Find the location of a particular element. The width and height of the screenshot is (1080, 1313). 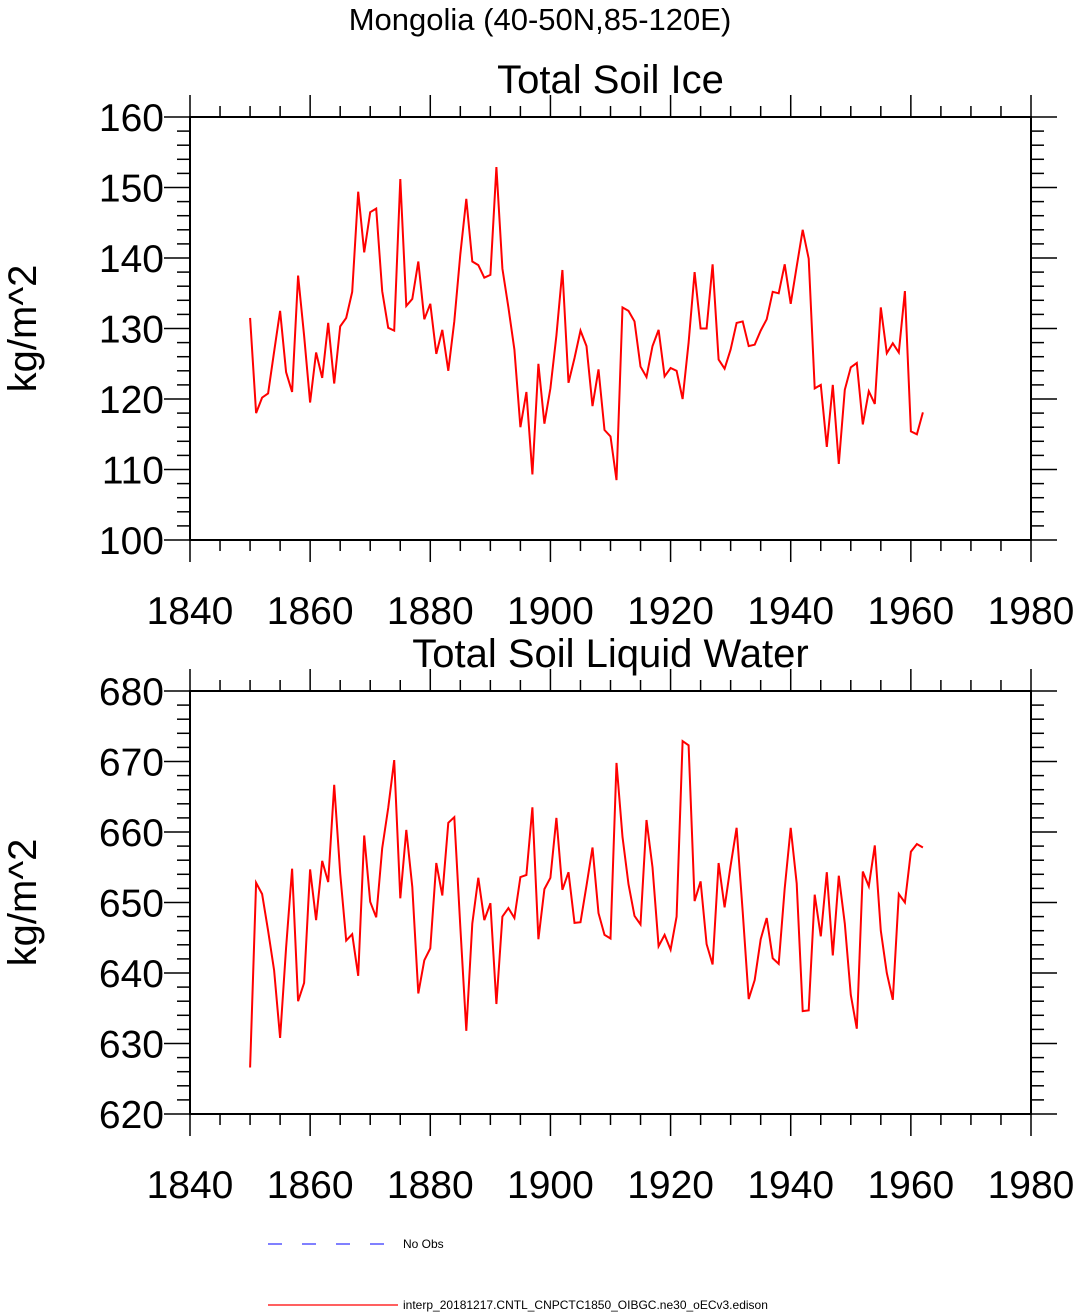

figure-suptitle: Mongolia (40-50N,85-120E) is located at coordinates (540, 19).